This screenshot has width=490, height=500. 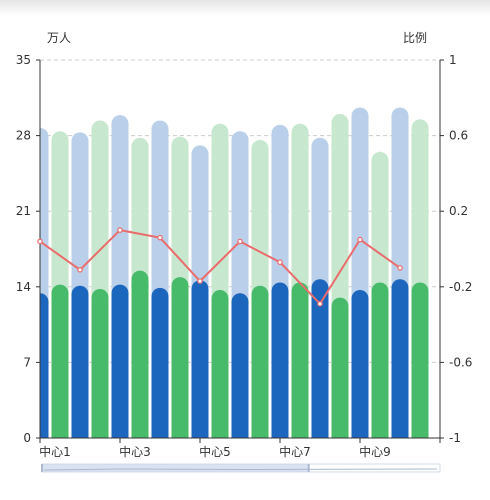 I want to click on right-tick-label: -0.6, so click(x=460, y=362).